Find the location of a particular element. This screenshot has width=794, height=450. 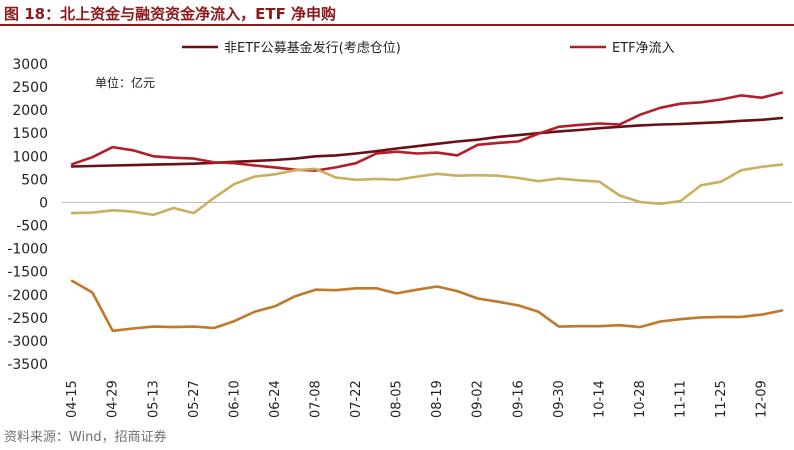

y-tick-label: 3000 is located at coordinates (30, 65).